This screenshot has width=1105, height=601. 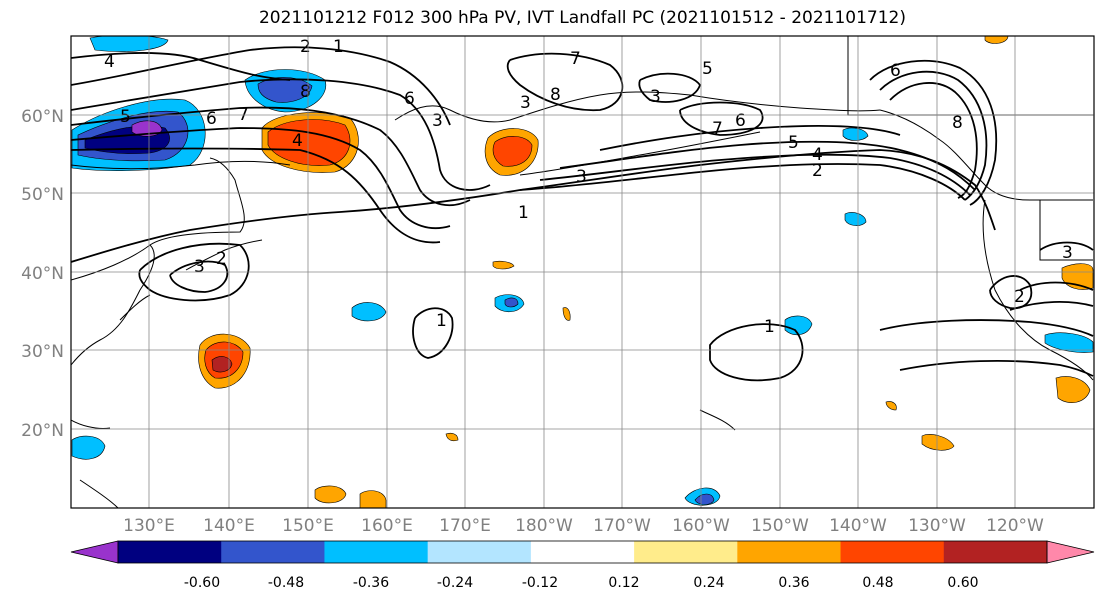 I want to click on lon-label: 120°W, so click(x=1015, y=526).